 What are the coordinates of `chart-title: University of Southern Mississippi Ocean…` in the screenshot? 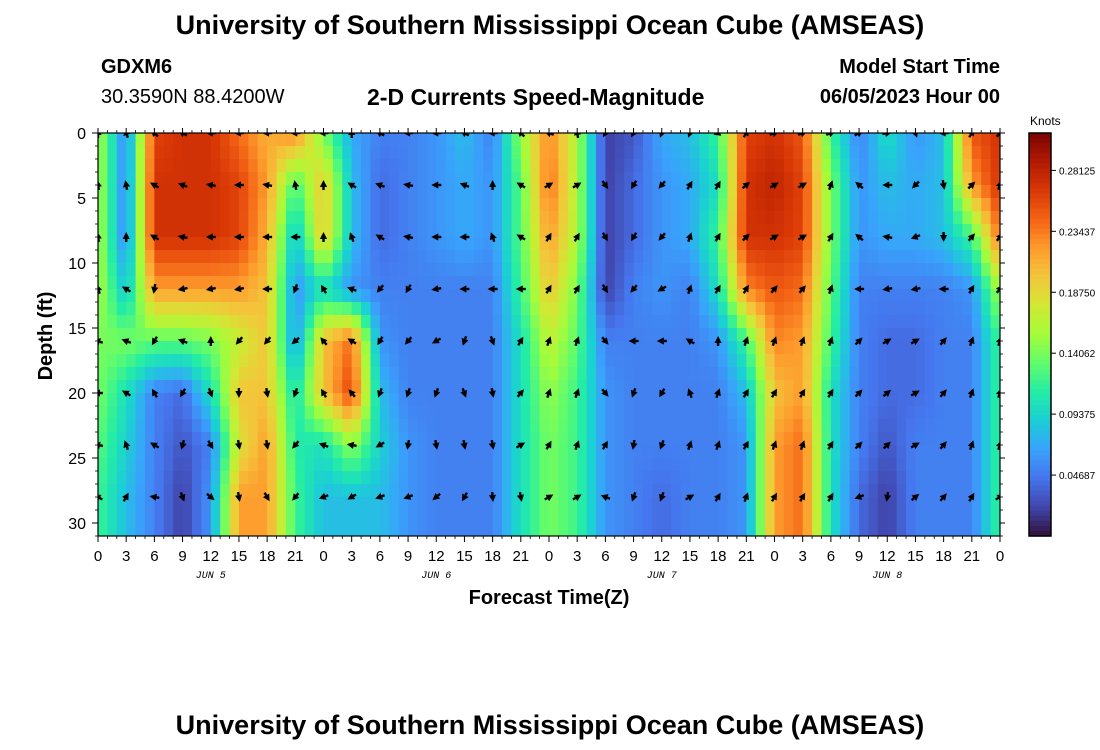 It's located at (550, 25).